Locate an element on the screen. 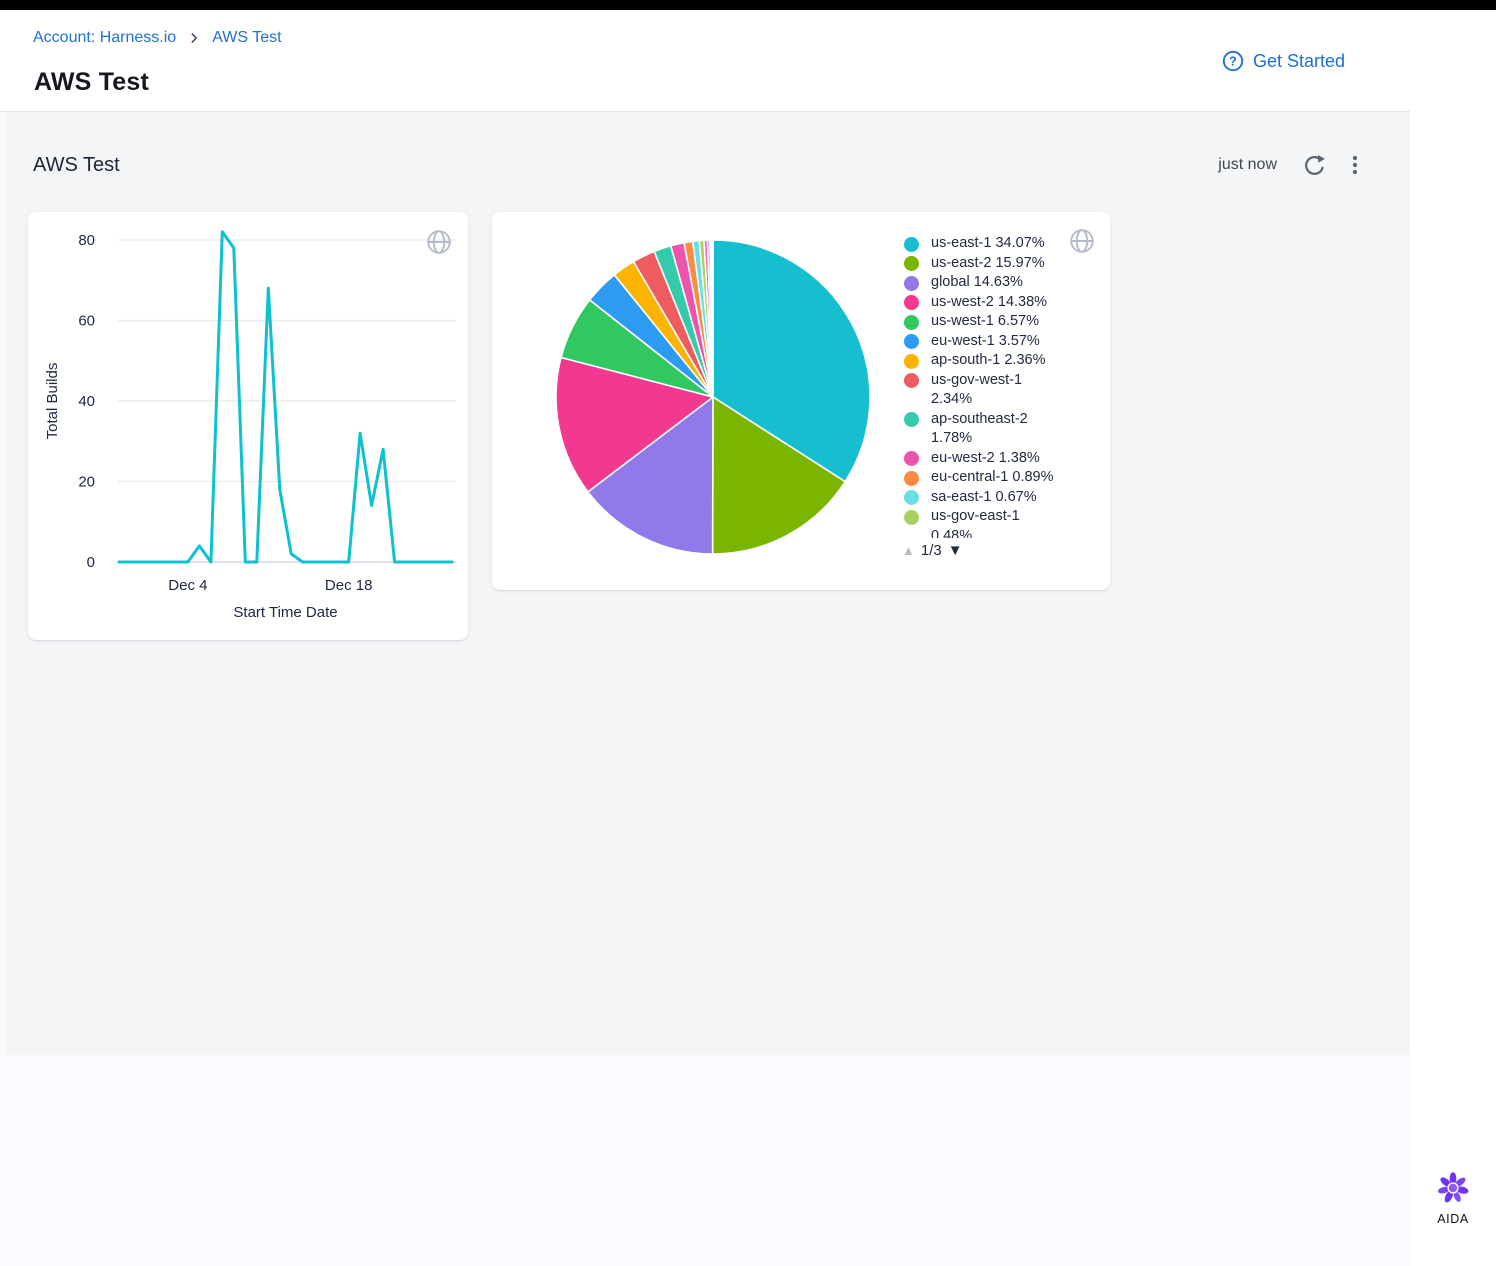  aida-label: AIDA is located at coordinates (1453, 1219).